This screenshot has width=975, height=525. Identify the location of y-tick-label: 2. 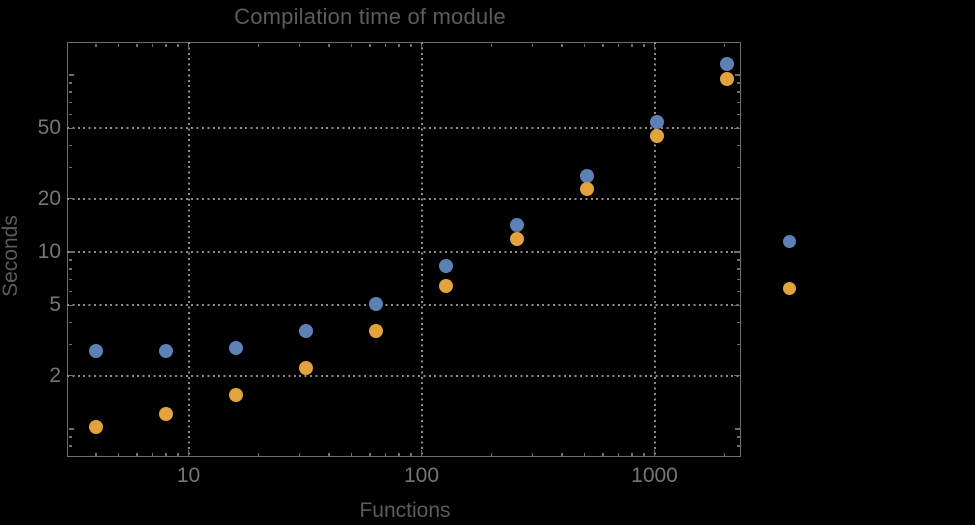
(55, 375).